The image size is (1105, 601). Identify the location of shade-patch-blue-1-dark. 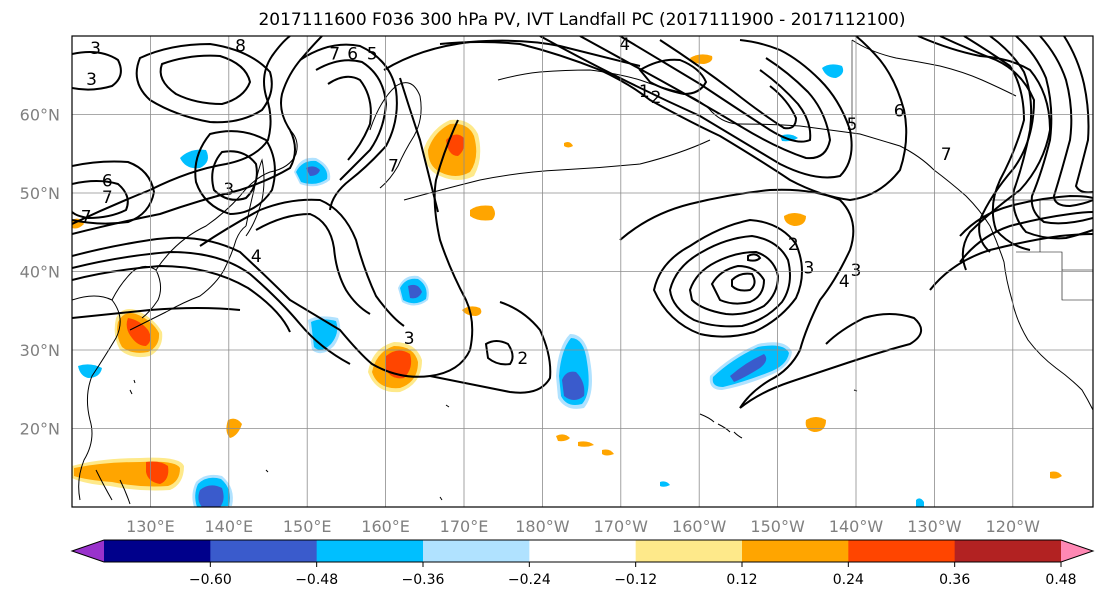
(313, 171).